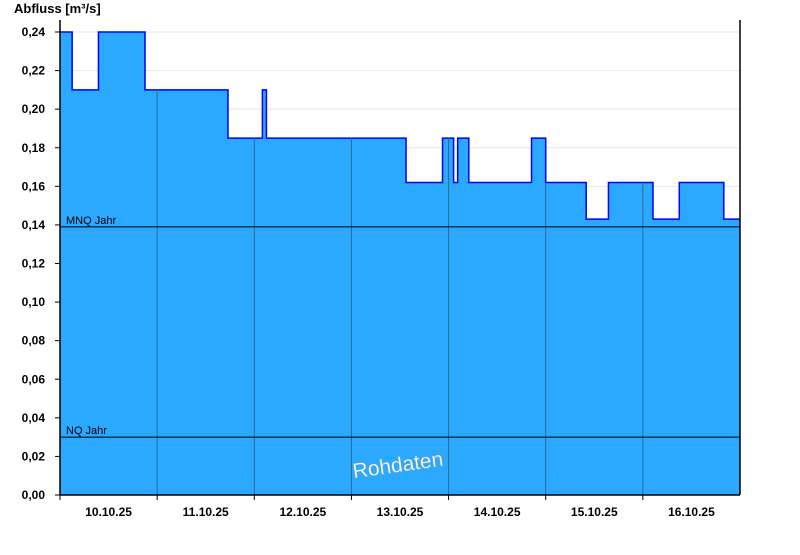 This screenshot has width=800, height=555. What do you see at coordinates (108, 512) in the screenshot?
I see `x-tick-label: 10.10.25` at bounding box center [108, 512].